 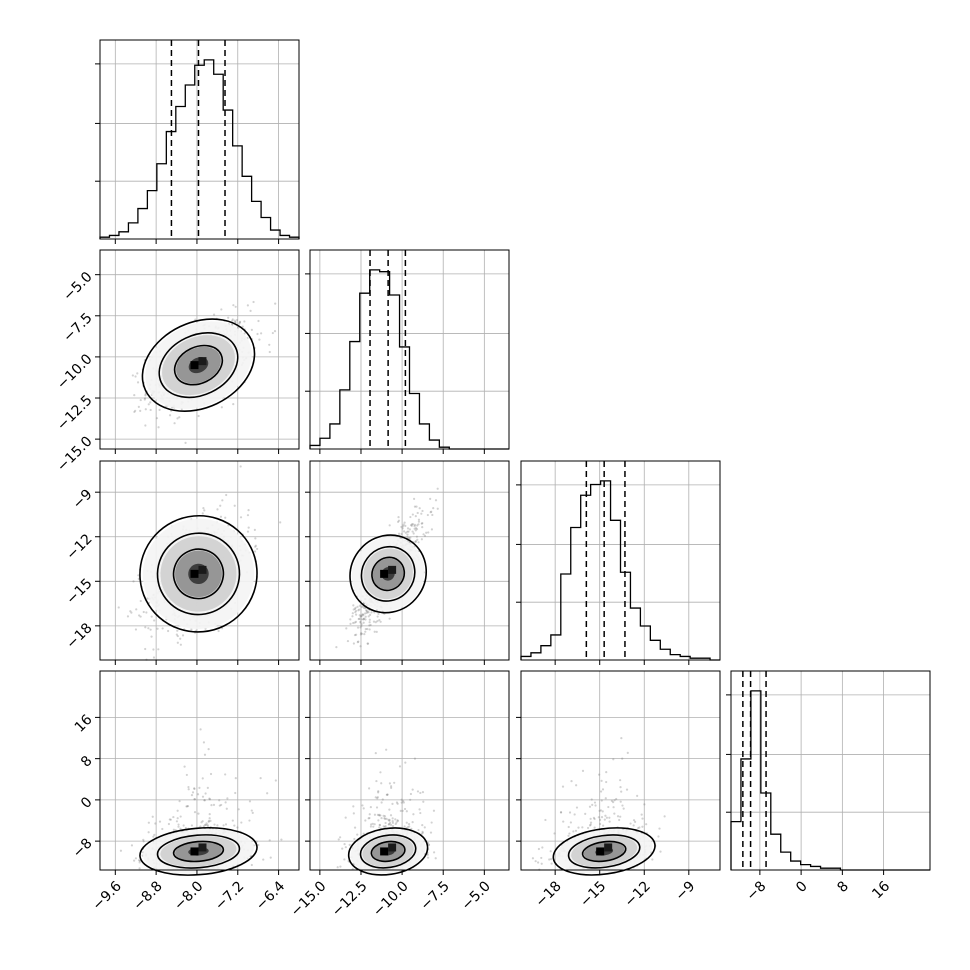 What do you see at coordinates (757, 891) in the screenshot?
I see `x-tick-label: −8` at bounding box center [757, 891].